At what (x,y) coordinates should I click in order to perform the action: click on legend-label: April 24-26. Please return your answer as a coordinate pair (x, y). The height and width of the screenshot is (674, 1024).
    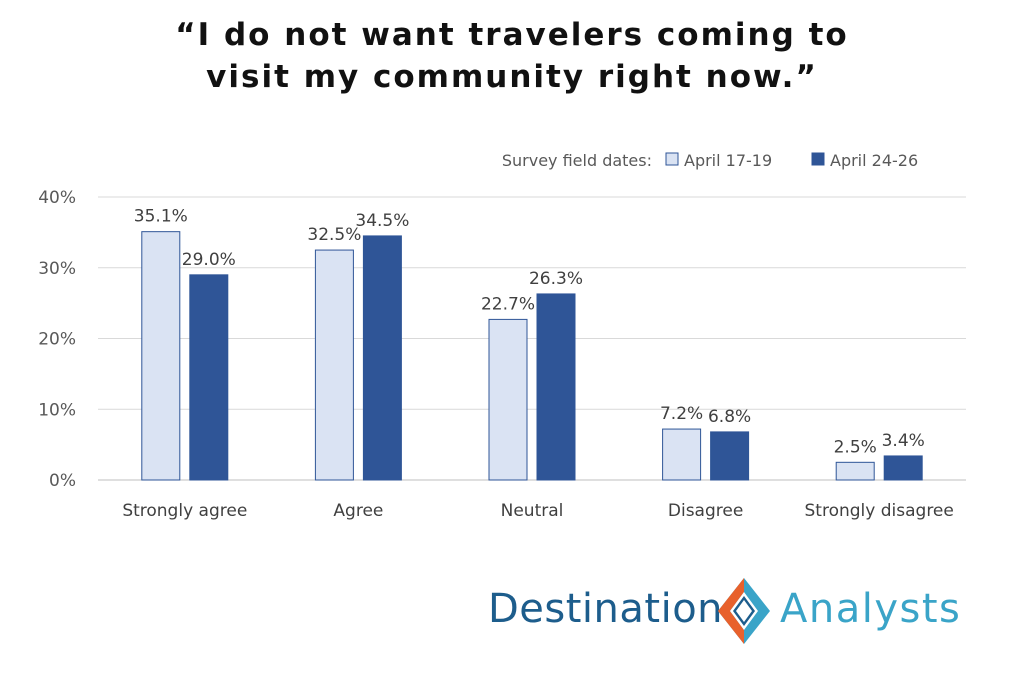
    Looking at the image, I should click on (874, 160).